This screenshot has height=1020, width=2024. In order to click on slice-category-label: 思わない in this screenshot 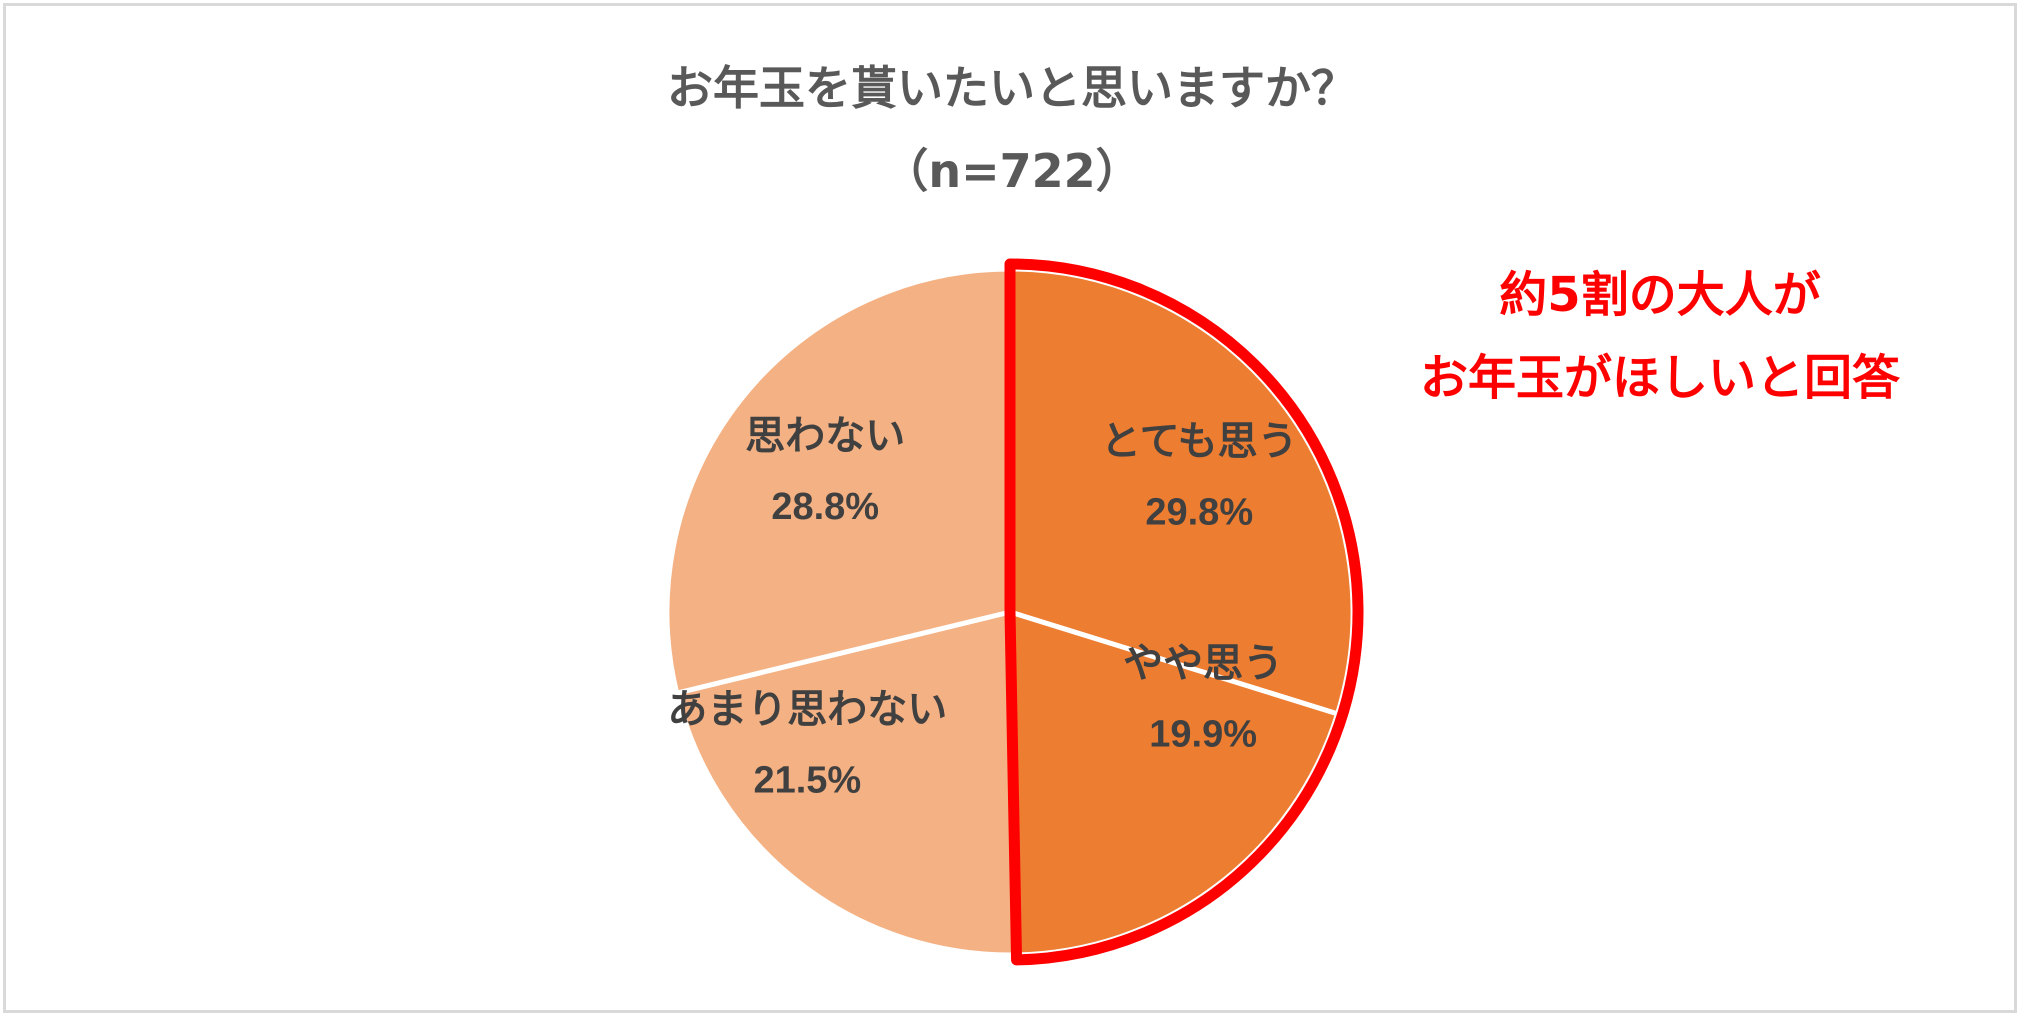, I will do `click(825, 436)`.